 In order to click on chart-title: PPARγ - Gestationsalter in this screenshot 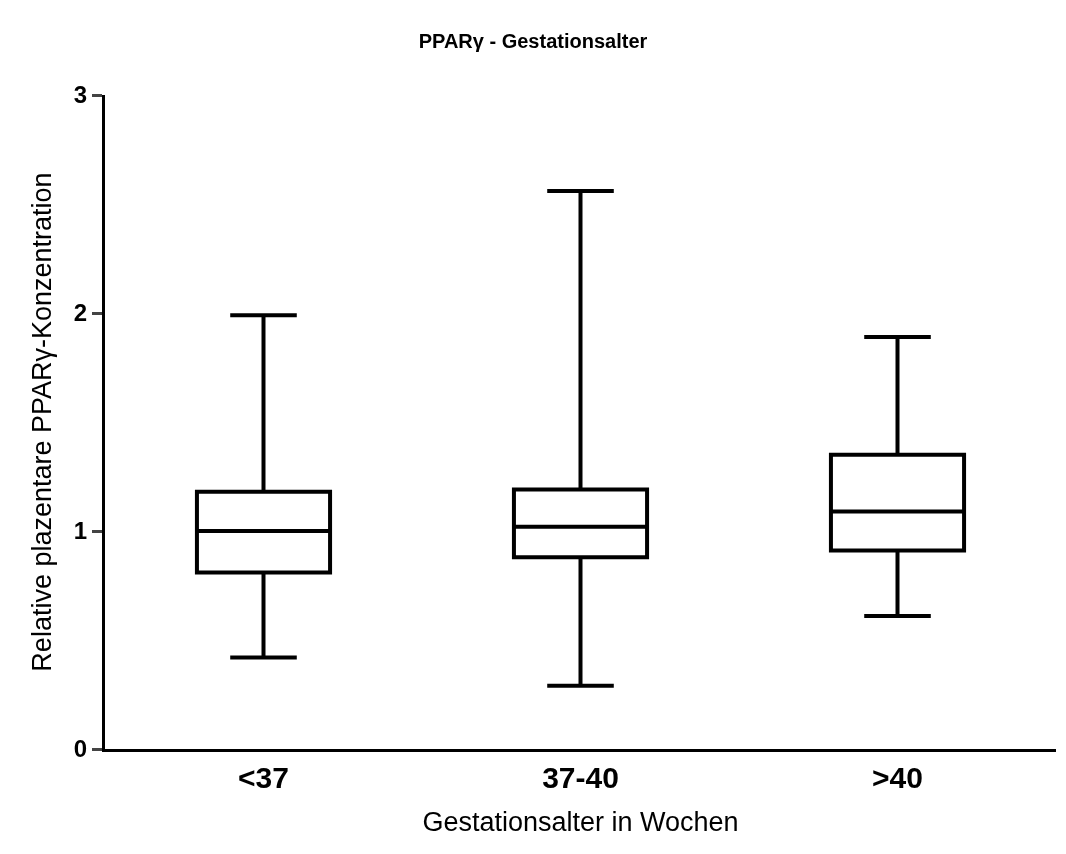, I will do `click(533, 41)`.